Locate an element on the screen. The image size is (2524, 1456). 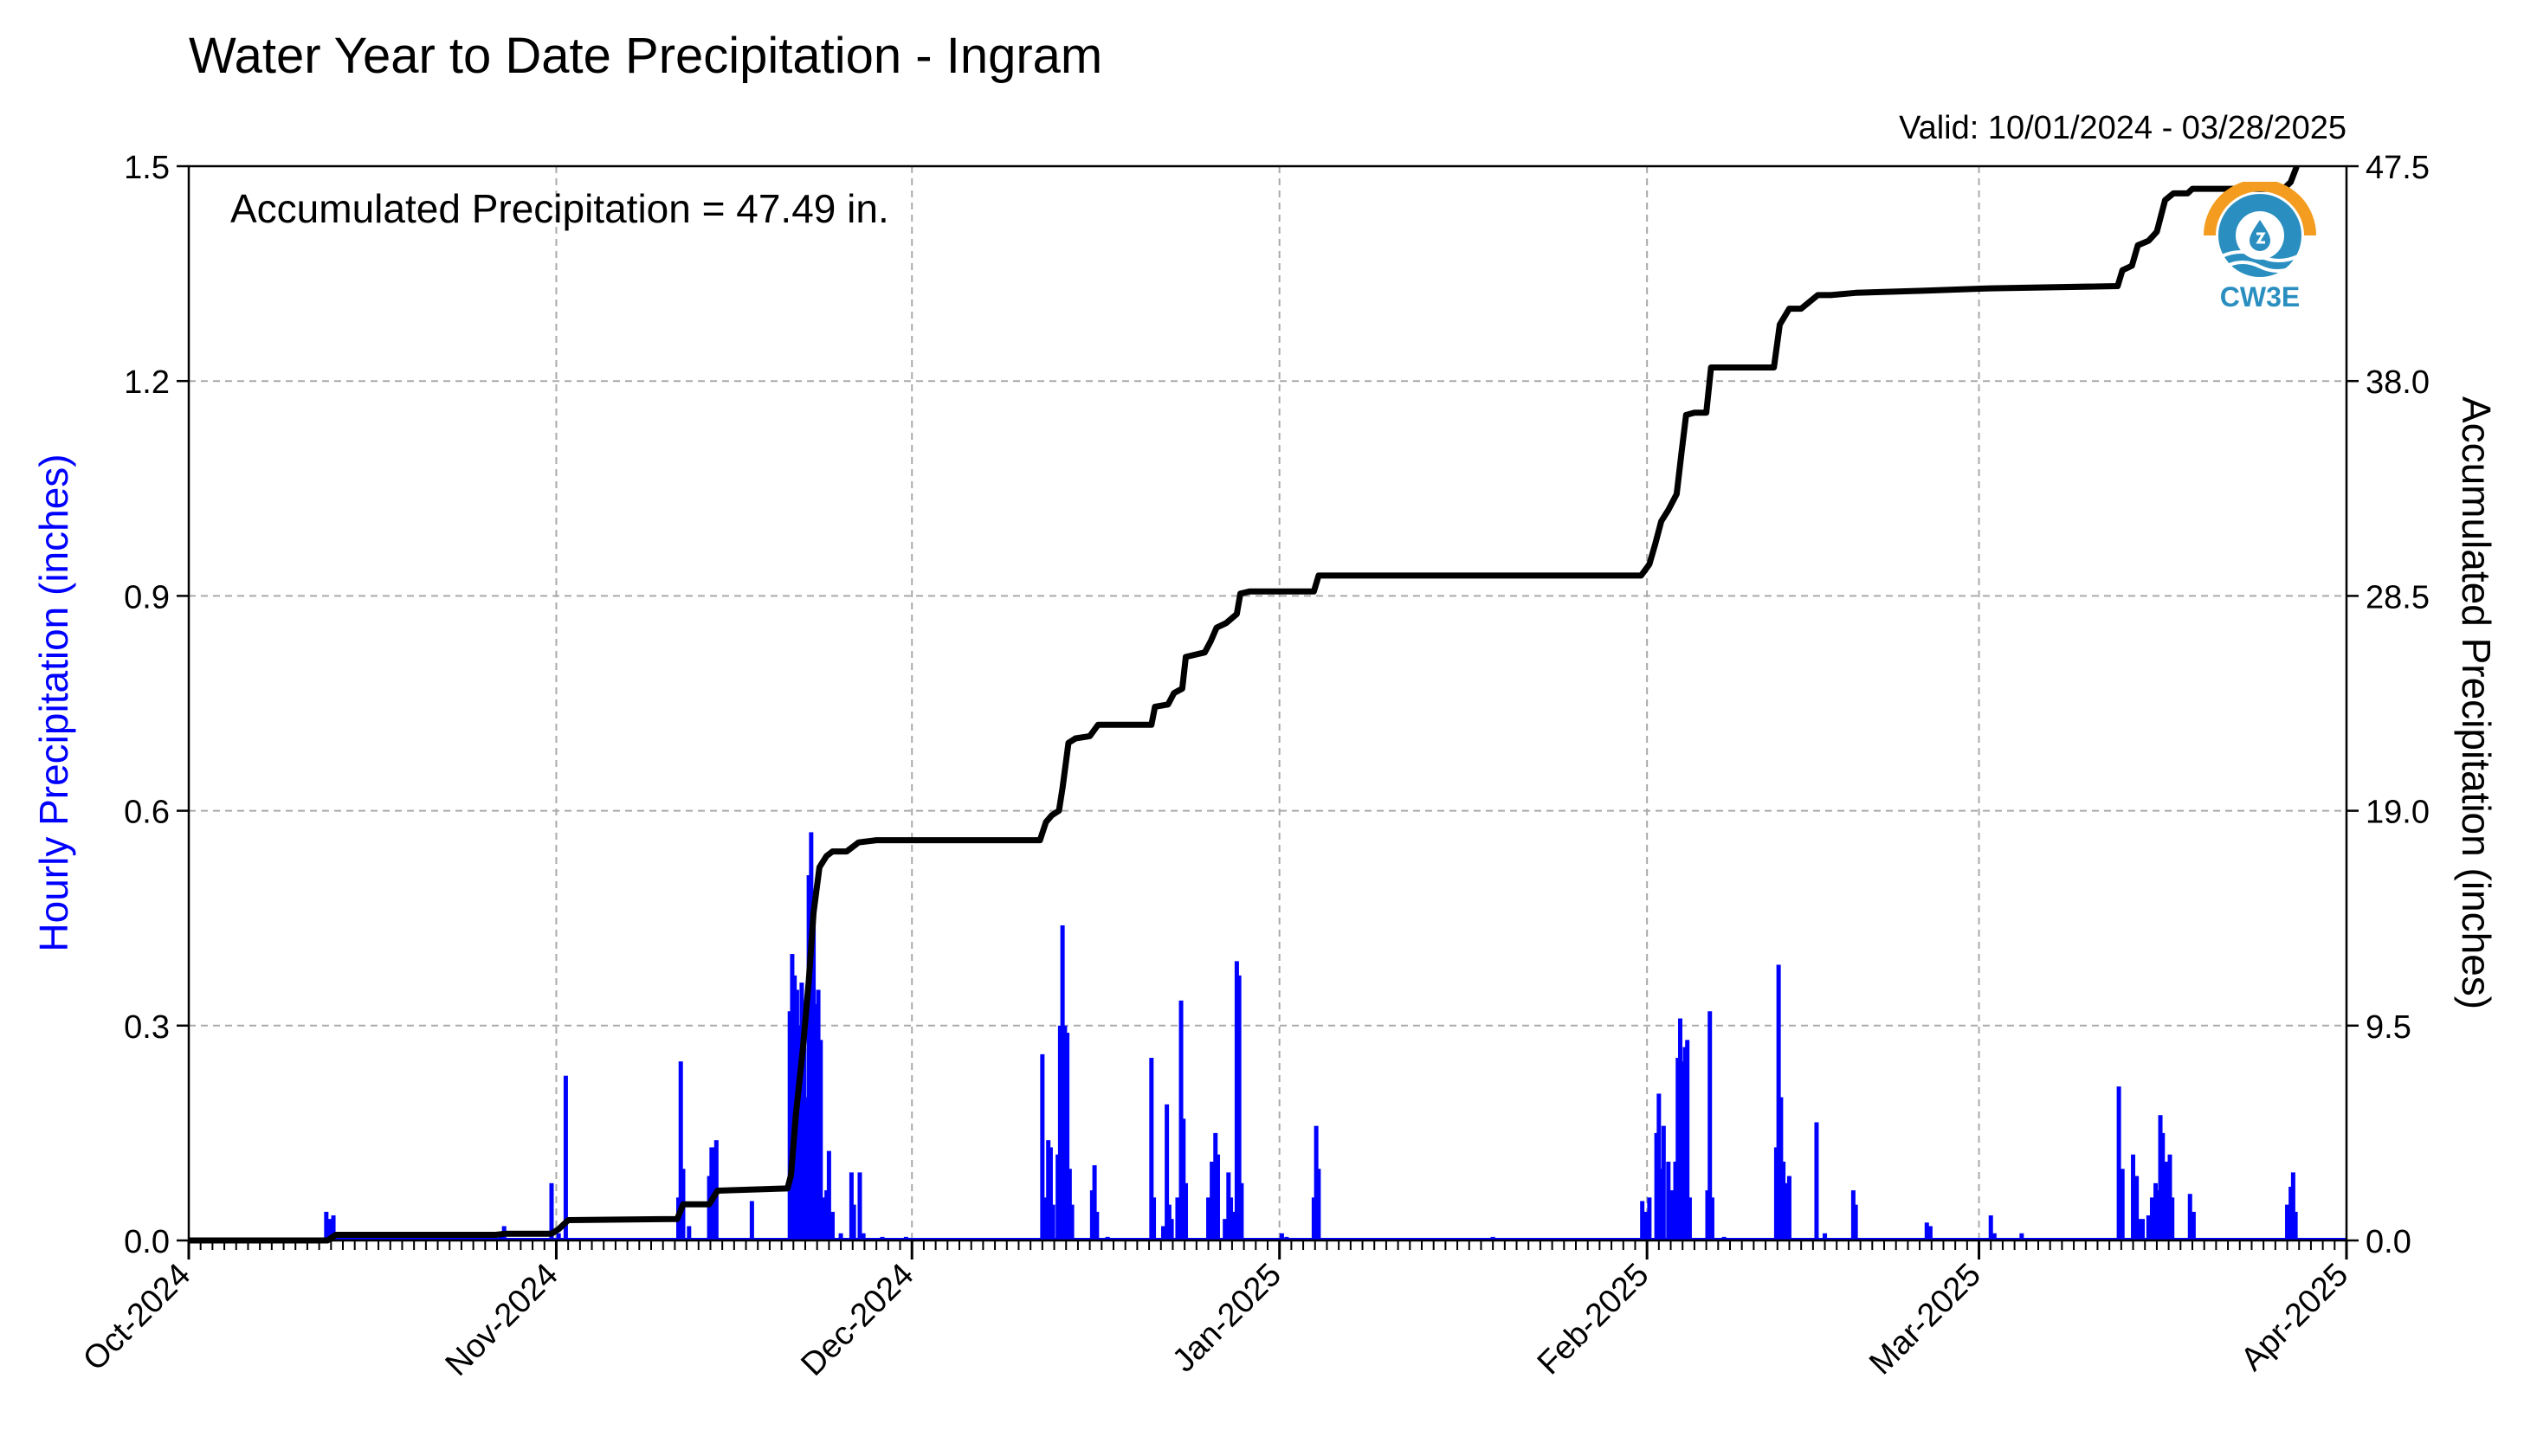
cw3e-logo: CW3E is located at coordinates (2260, 245).